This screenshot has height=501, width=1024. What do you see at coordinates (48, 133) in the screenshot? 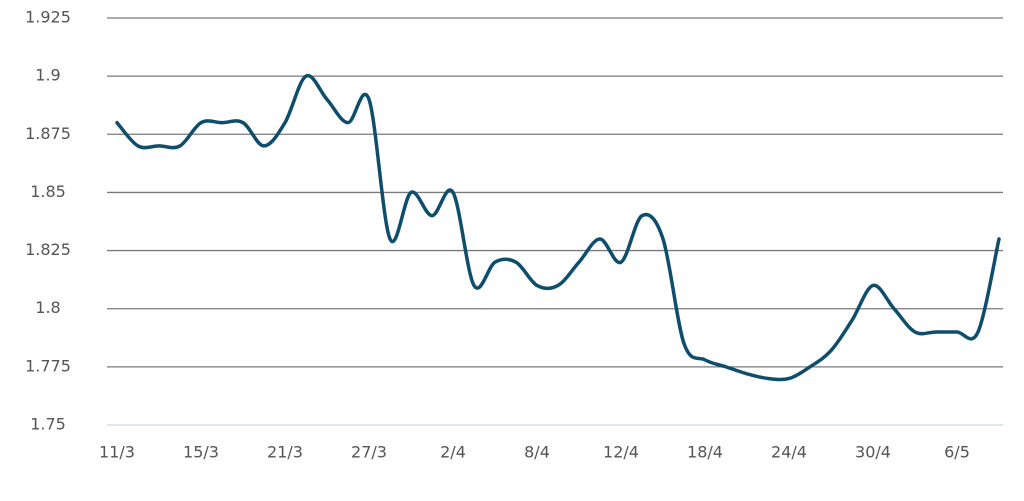
I see `y-tick-label: 1.875` at bounding box center [48, 133].